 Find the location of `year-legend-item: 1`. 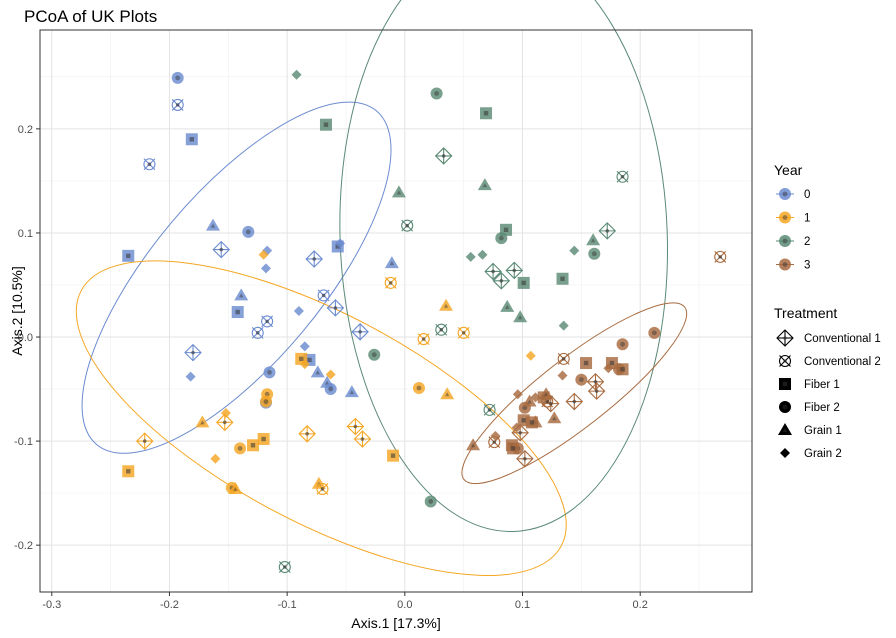

year-legend-item: 1 is located at coordinates (793, 218).